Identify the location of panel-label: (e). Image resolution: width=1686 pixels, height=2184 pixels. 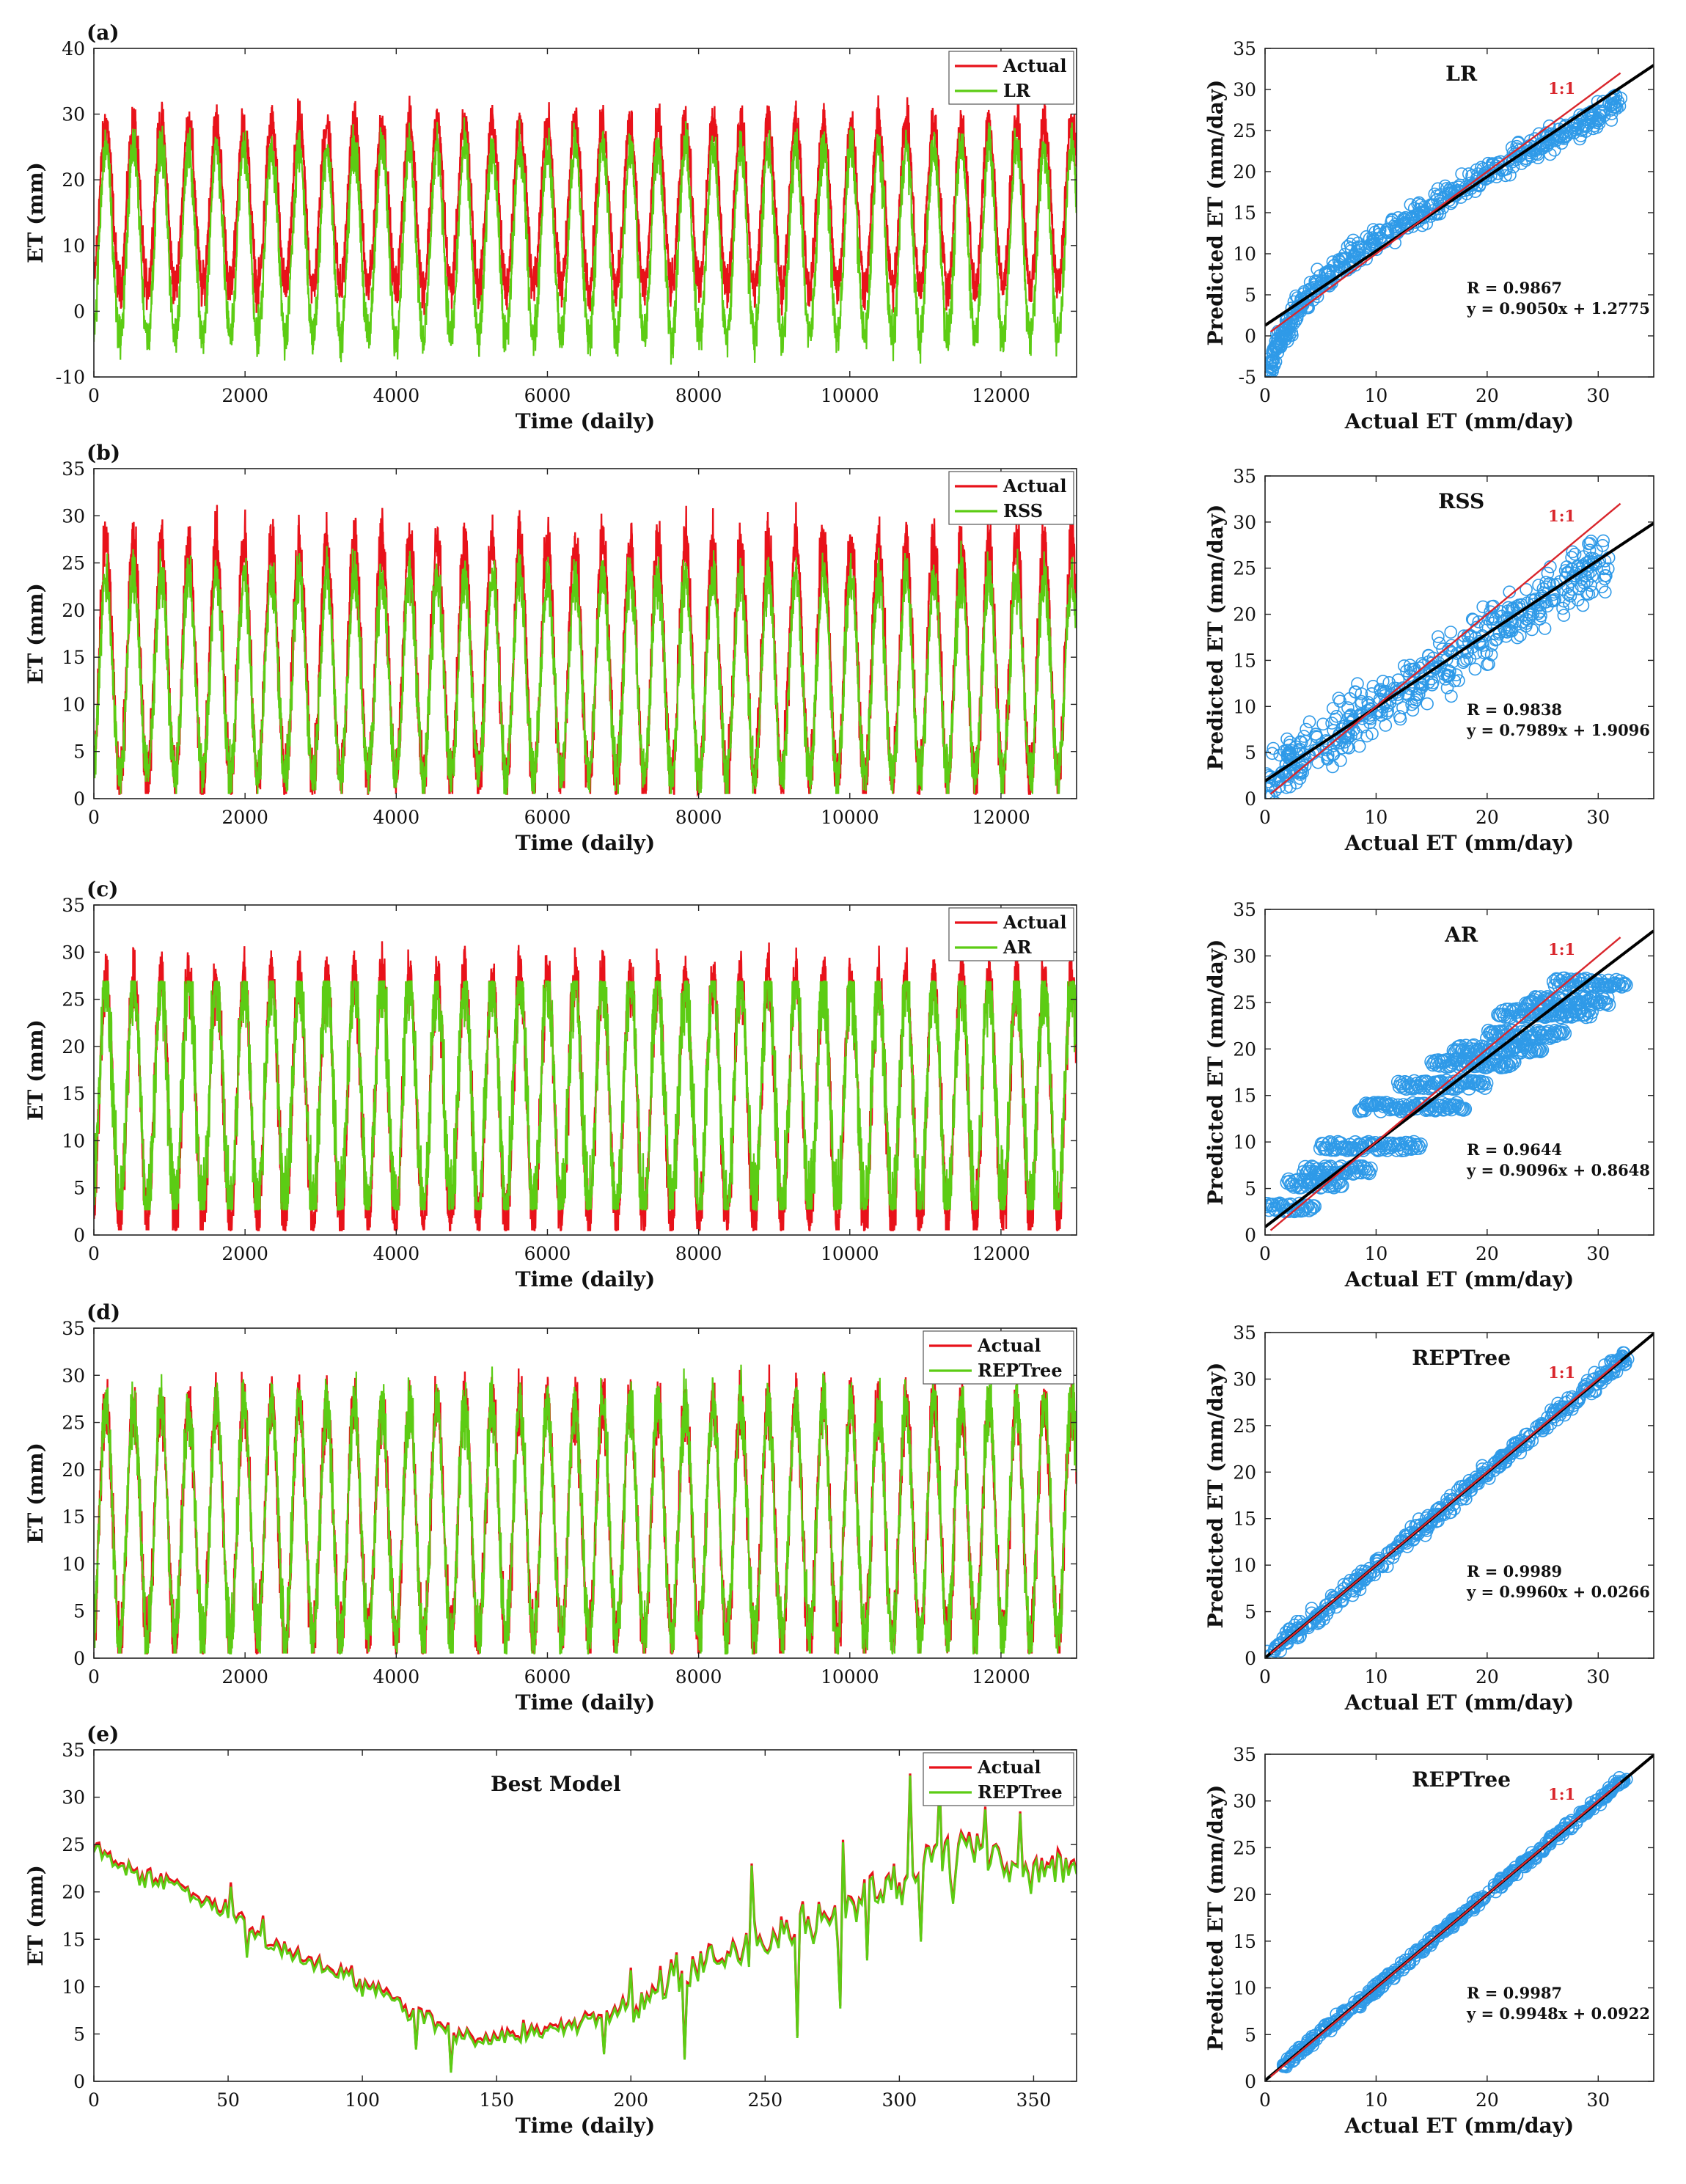
(103, 1734).